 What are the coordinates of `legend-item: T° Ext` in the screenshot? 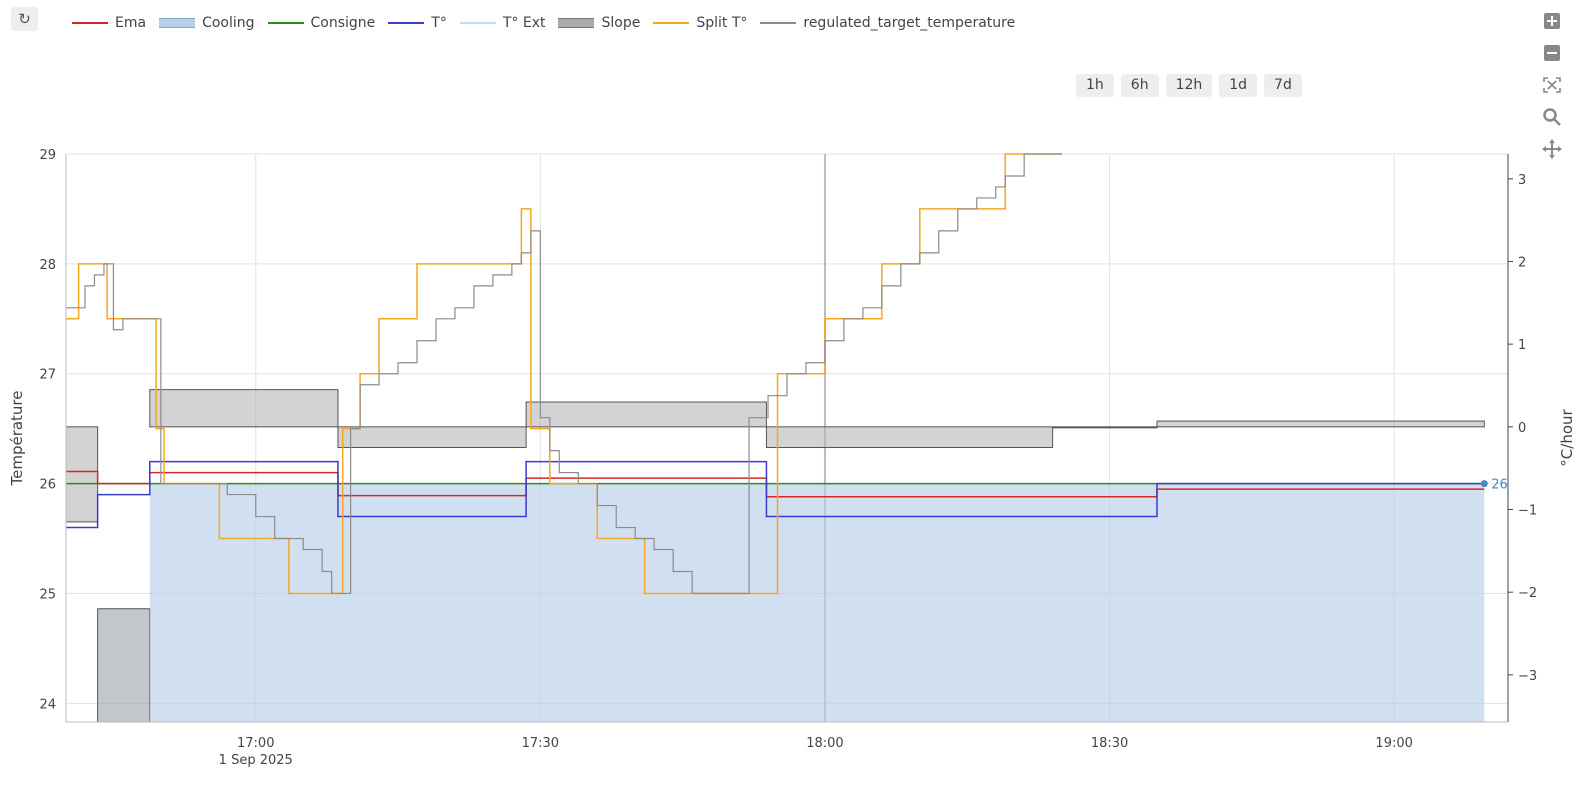 It's located at (502, 23).